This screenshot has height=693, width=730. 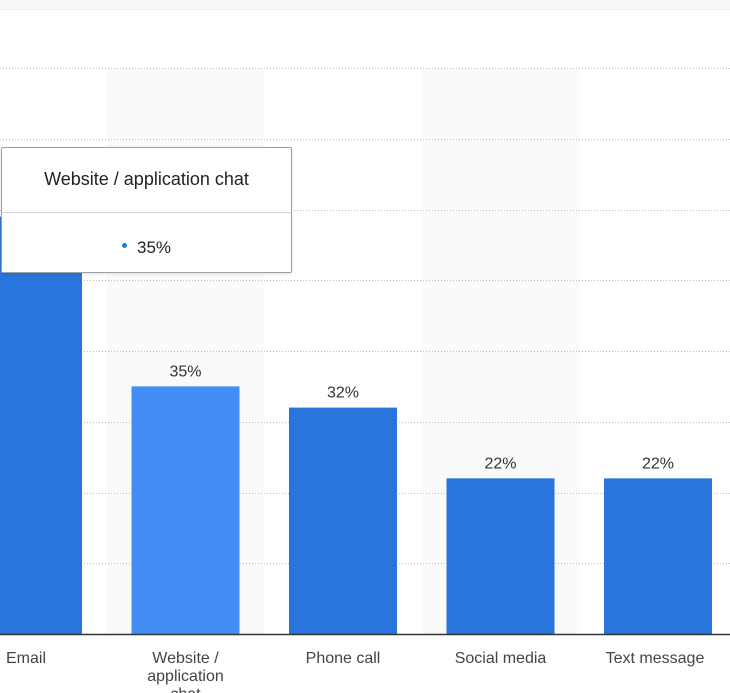 I want to click on tooltip: Website / application chat 35%, so click(x=146, y=210).